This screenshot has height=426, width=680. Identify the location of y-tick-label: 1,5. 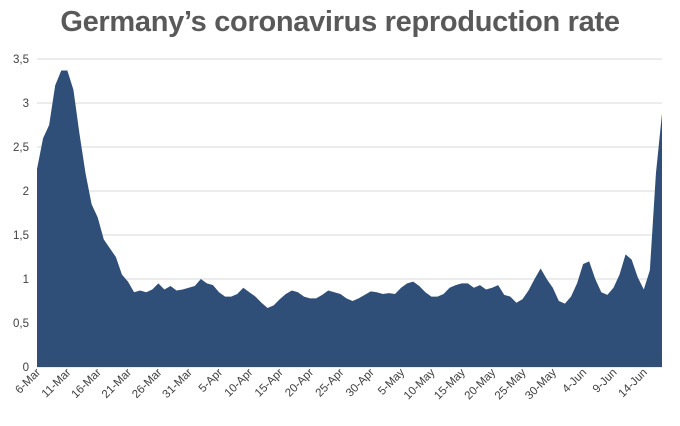
(21, 236).